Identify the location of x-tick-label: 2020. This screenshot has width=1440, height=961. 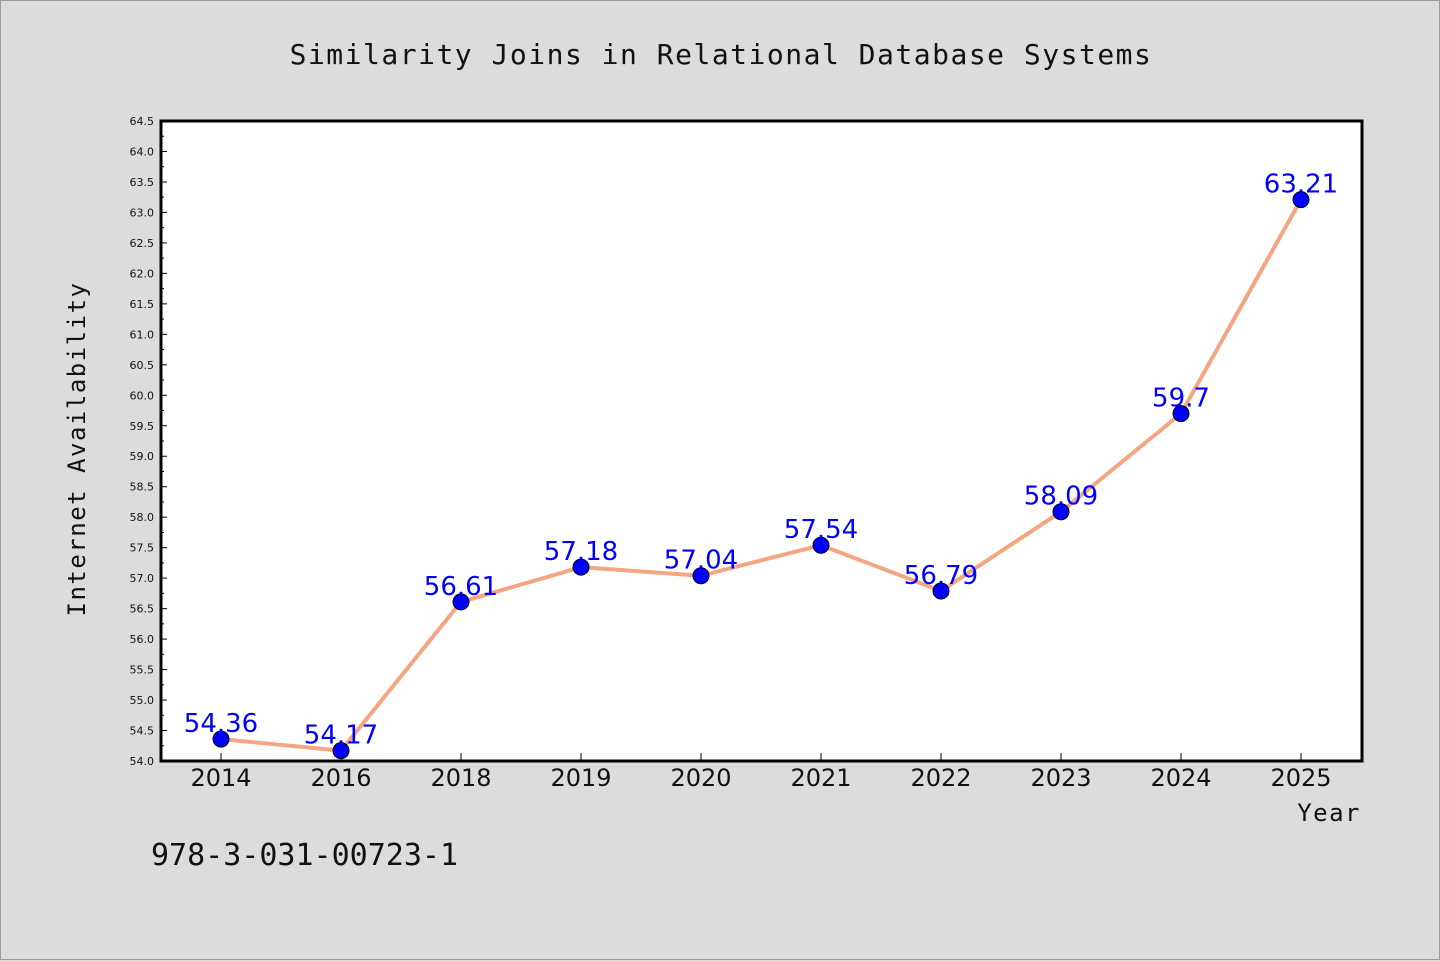
(700, 778).